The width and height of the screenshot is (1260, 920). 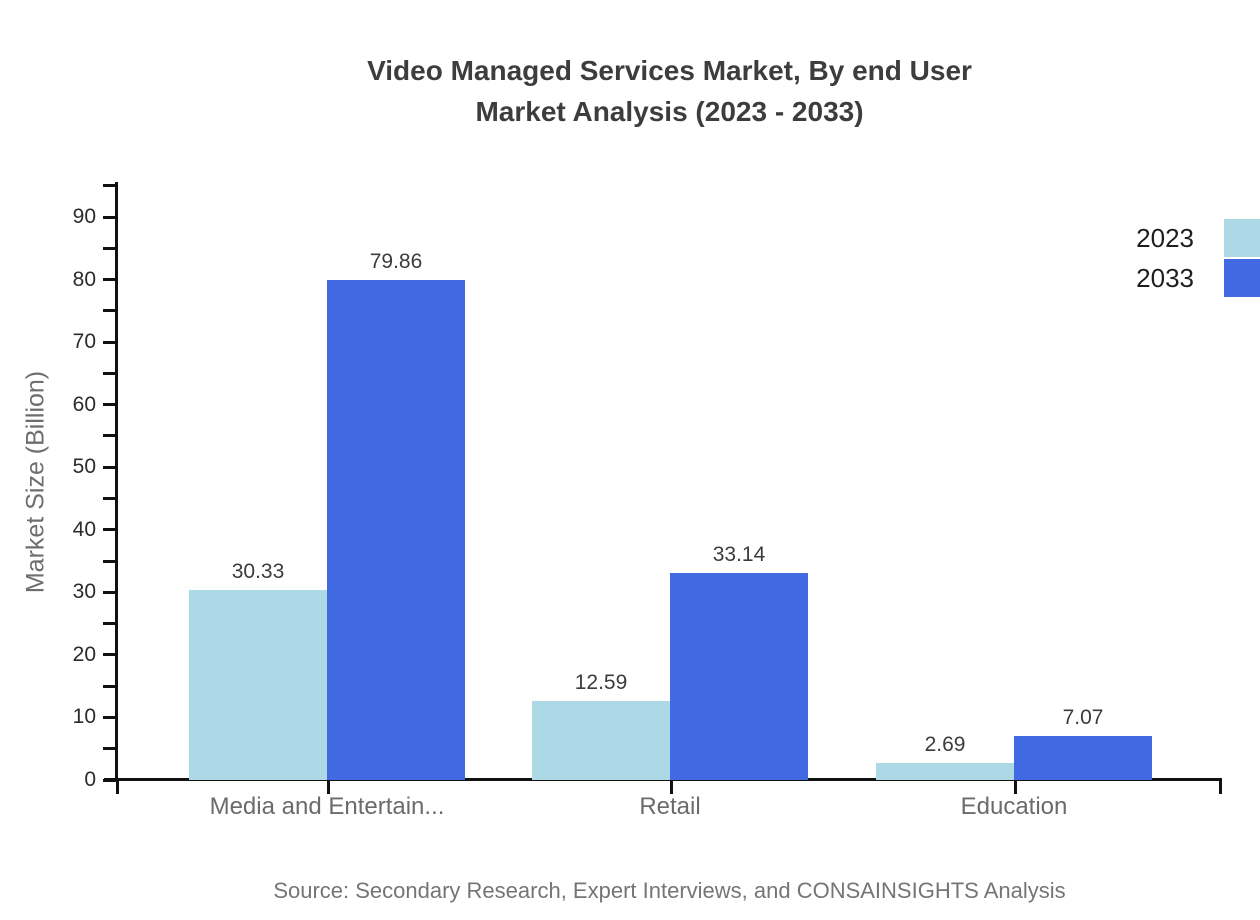 What do you see at coordinates (84, 654) in the screenshot?
I see `y-axis-tick-label: 20` at bounding box center [84, 654].